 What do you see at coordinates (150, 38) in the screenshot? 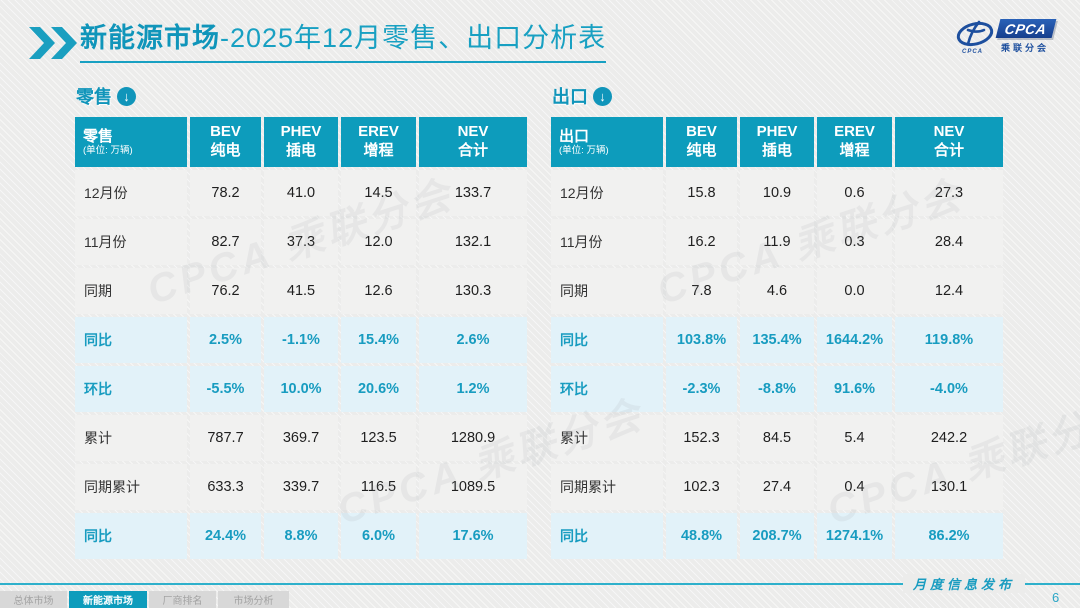
I see `page-title-primary: 新能源市场` at bounding box center [150, 38].